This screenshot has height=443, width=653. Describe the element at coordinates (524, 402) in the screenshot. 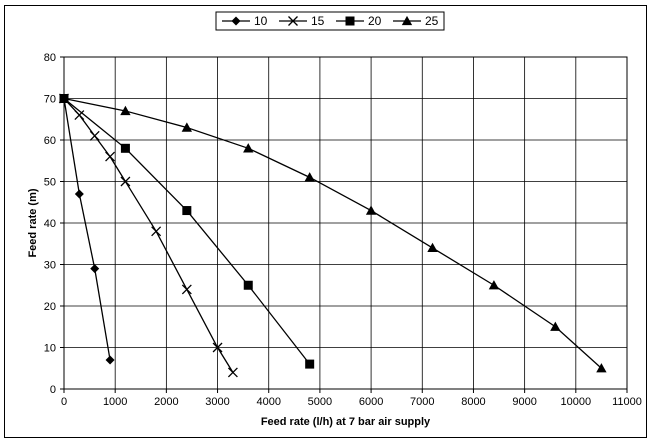

I see `x-tick-label: 9000` at that location.